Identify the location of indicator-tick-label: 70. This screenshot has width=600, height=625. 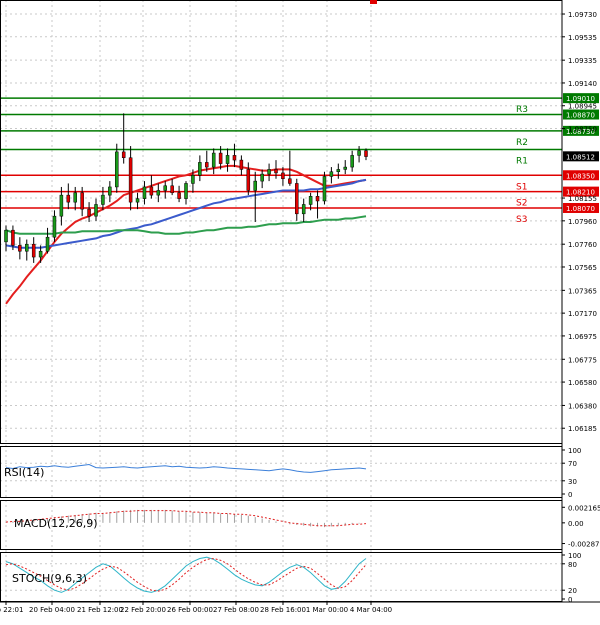
(572, 464).